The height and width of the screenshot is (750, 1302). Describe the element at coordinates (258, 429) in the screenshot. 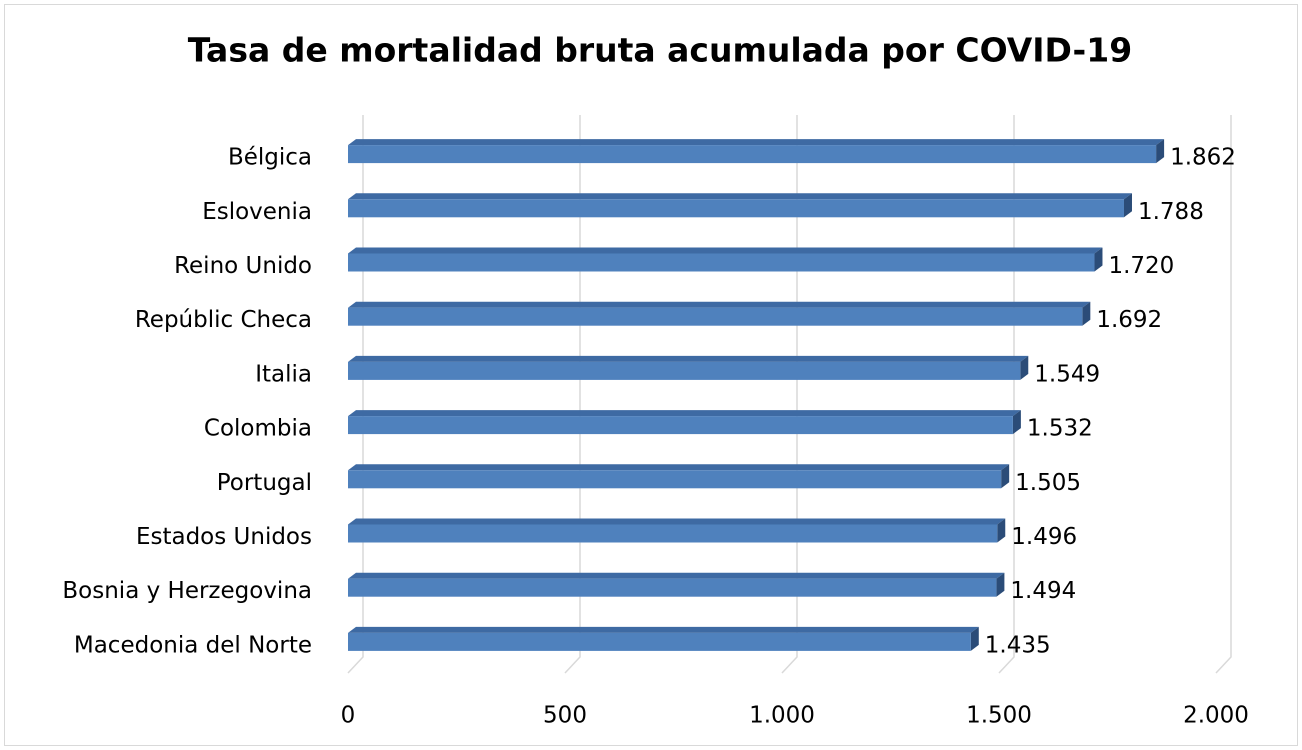

I see `y-tick-label: Colombia` at that location.